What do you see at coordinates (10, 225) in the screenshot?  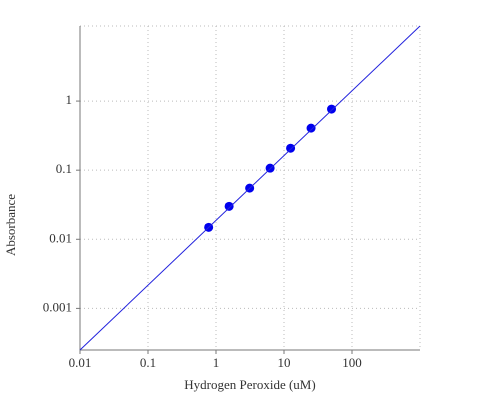 I see `y-axis-label: Absorbance` at bounding box center [10, 225].